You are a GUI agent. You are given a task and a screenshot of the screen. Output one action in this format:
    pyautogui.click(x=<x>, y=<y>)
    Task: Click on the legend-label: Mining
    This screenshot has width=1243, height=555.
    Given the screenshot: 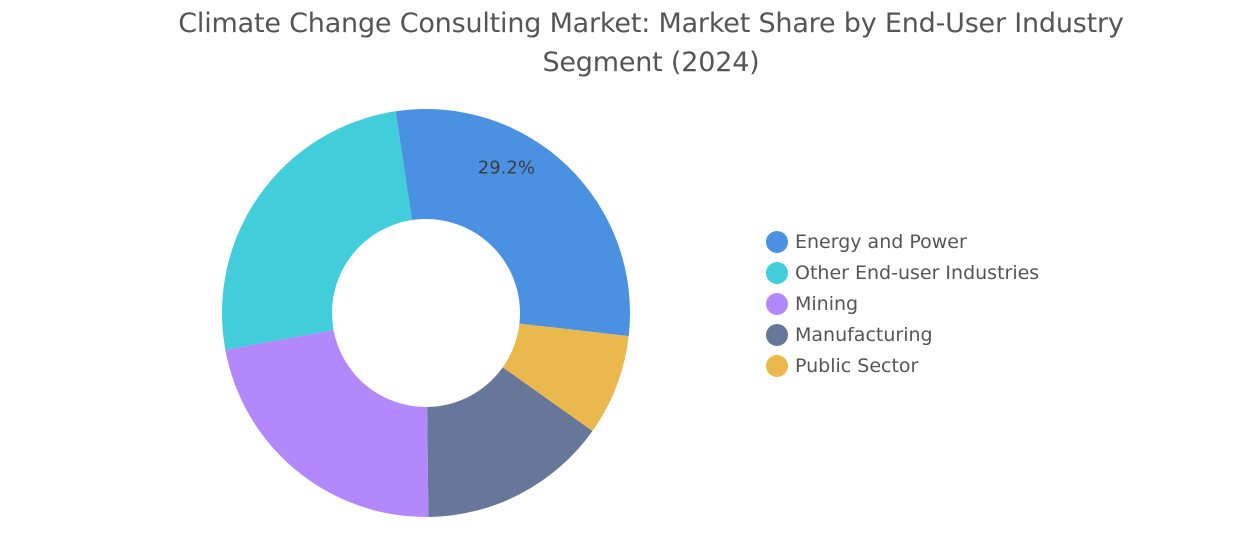 What is the action you would take?
    pyautogui.click(x=827, y=303)
    